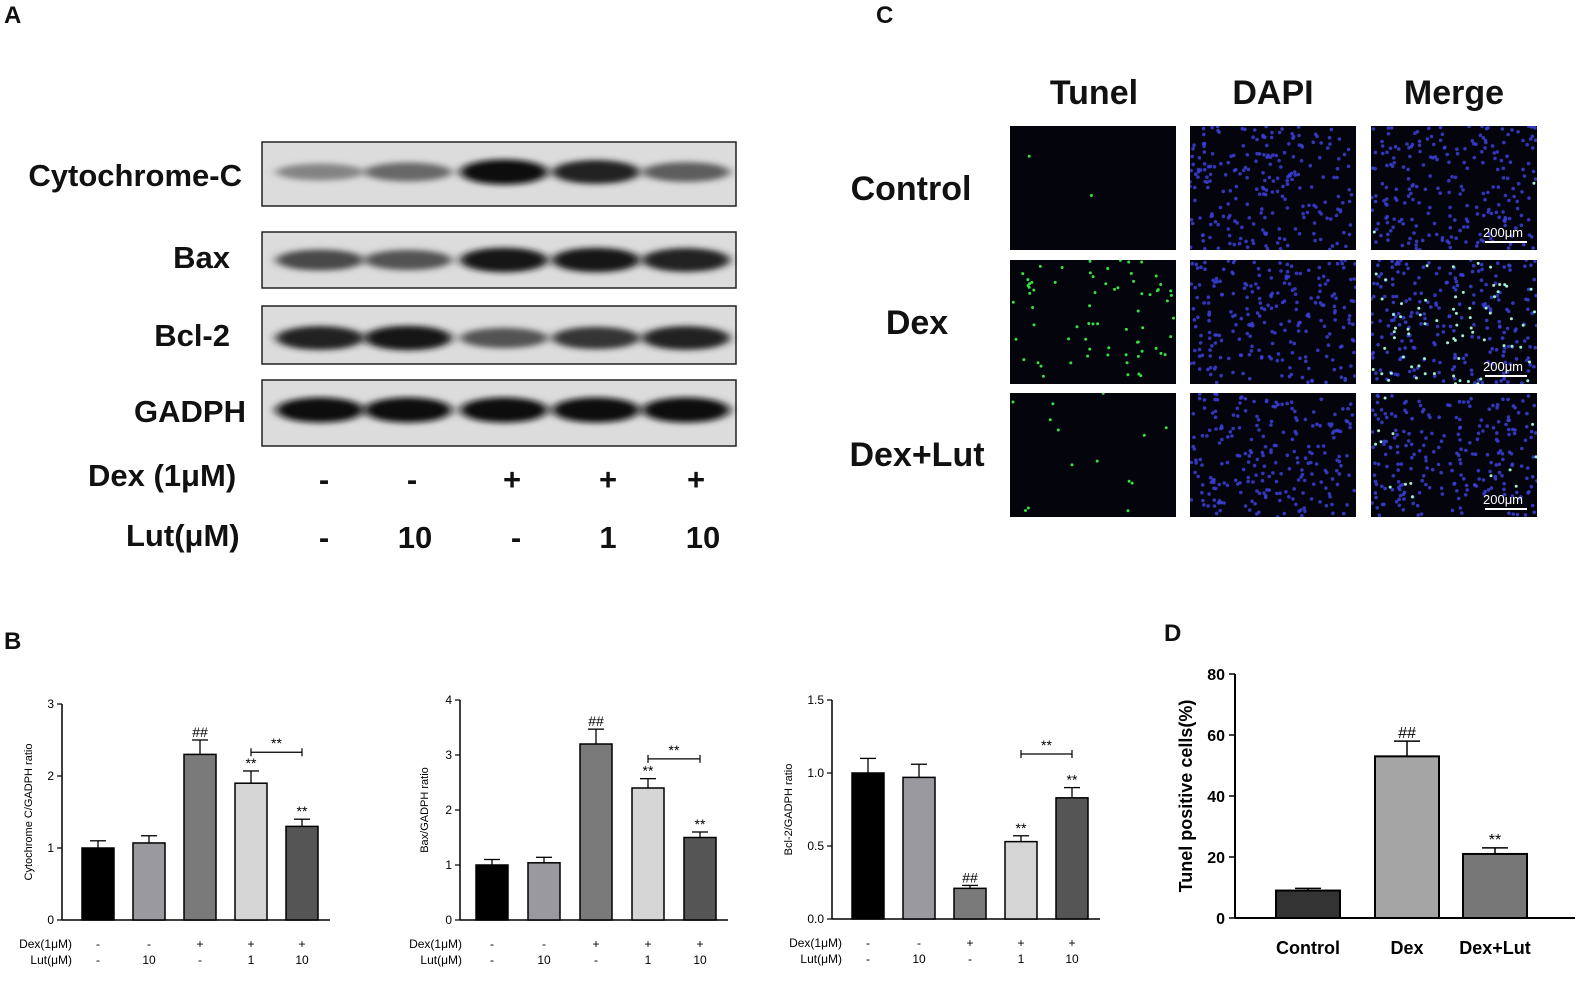  I want to click on significance-mark: ##, so click(200, 732).